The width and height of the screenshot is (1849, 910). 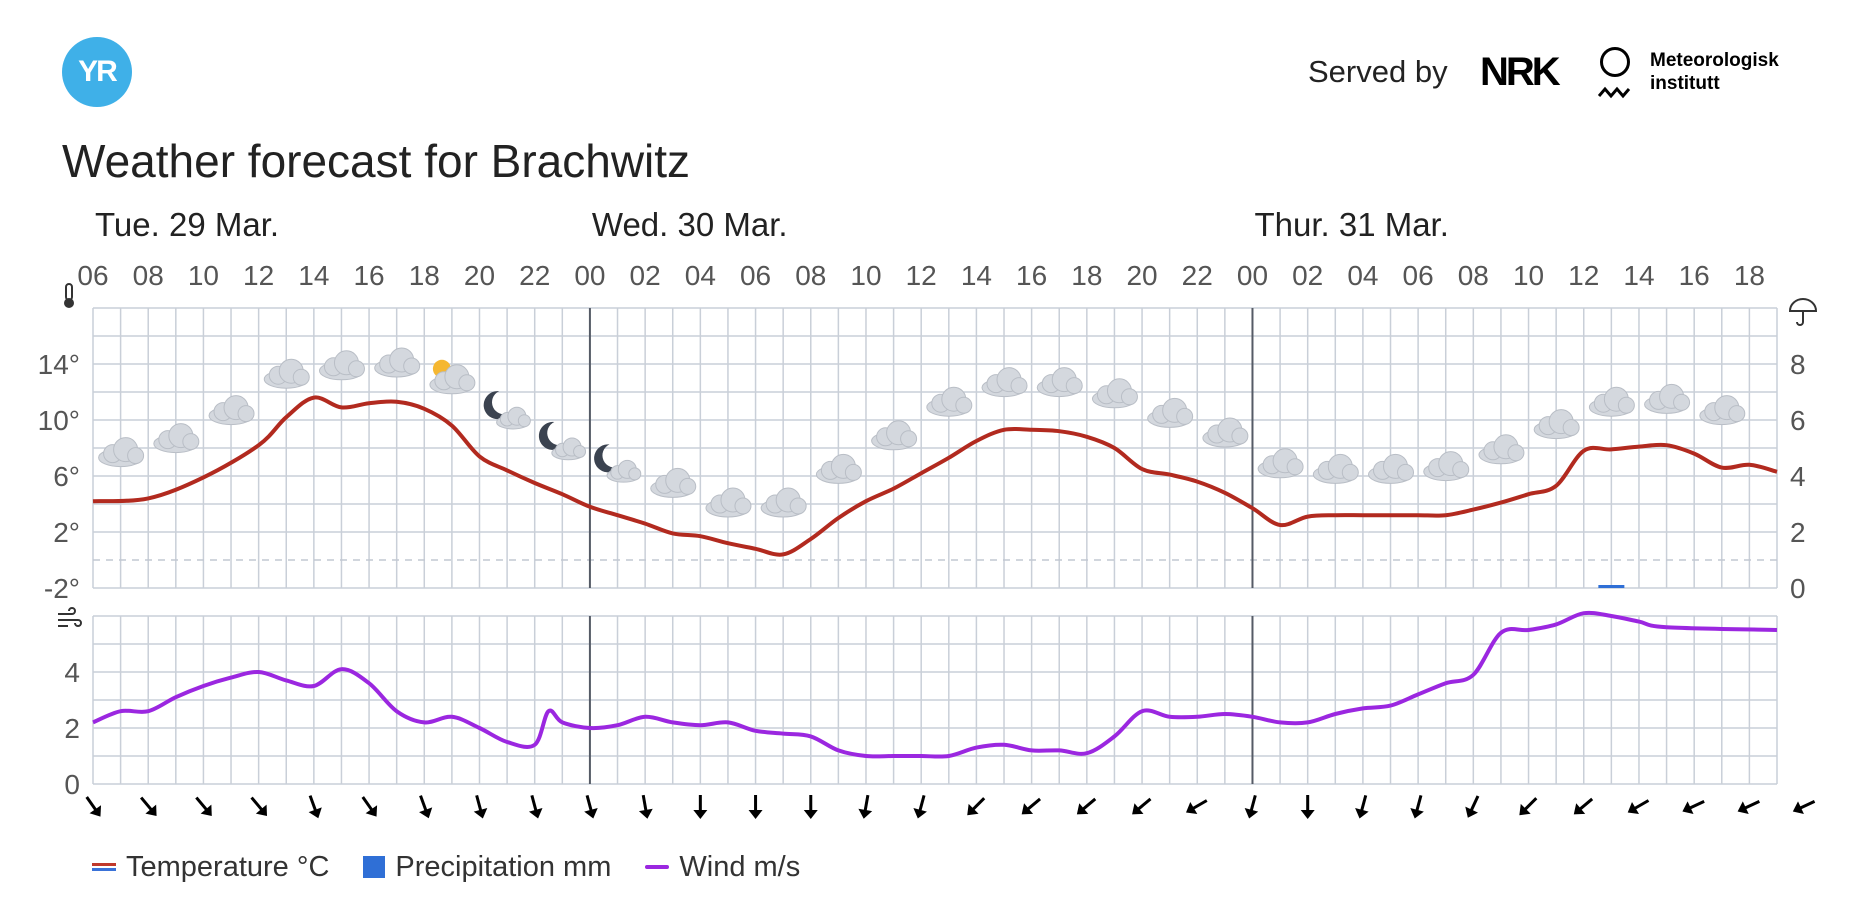 I want to click on met-logo: Meteorologisk institutt, so click(x=1698, y=75).